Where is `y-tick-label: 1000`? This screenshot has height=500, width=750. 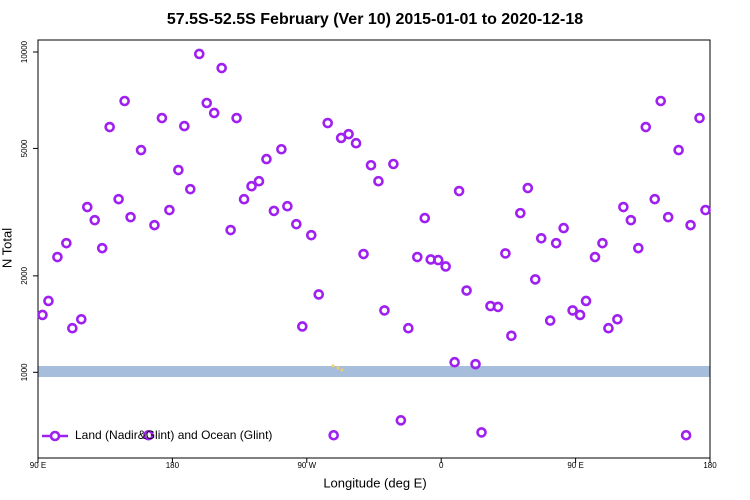 y-tick-label: 1000 is located at coordinates (24, 372).